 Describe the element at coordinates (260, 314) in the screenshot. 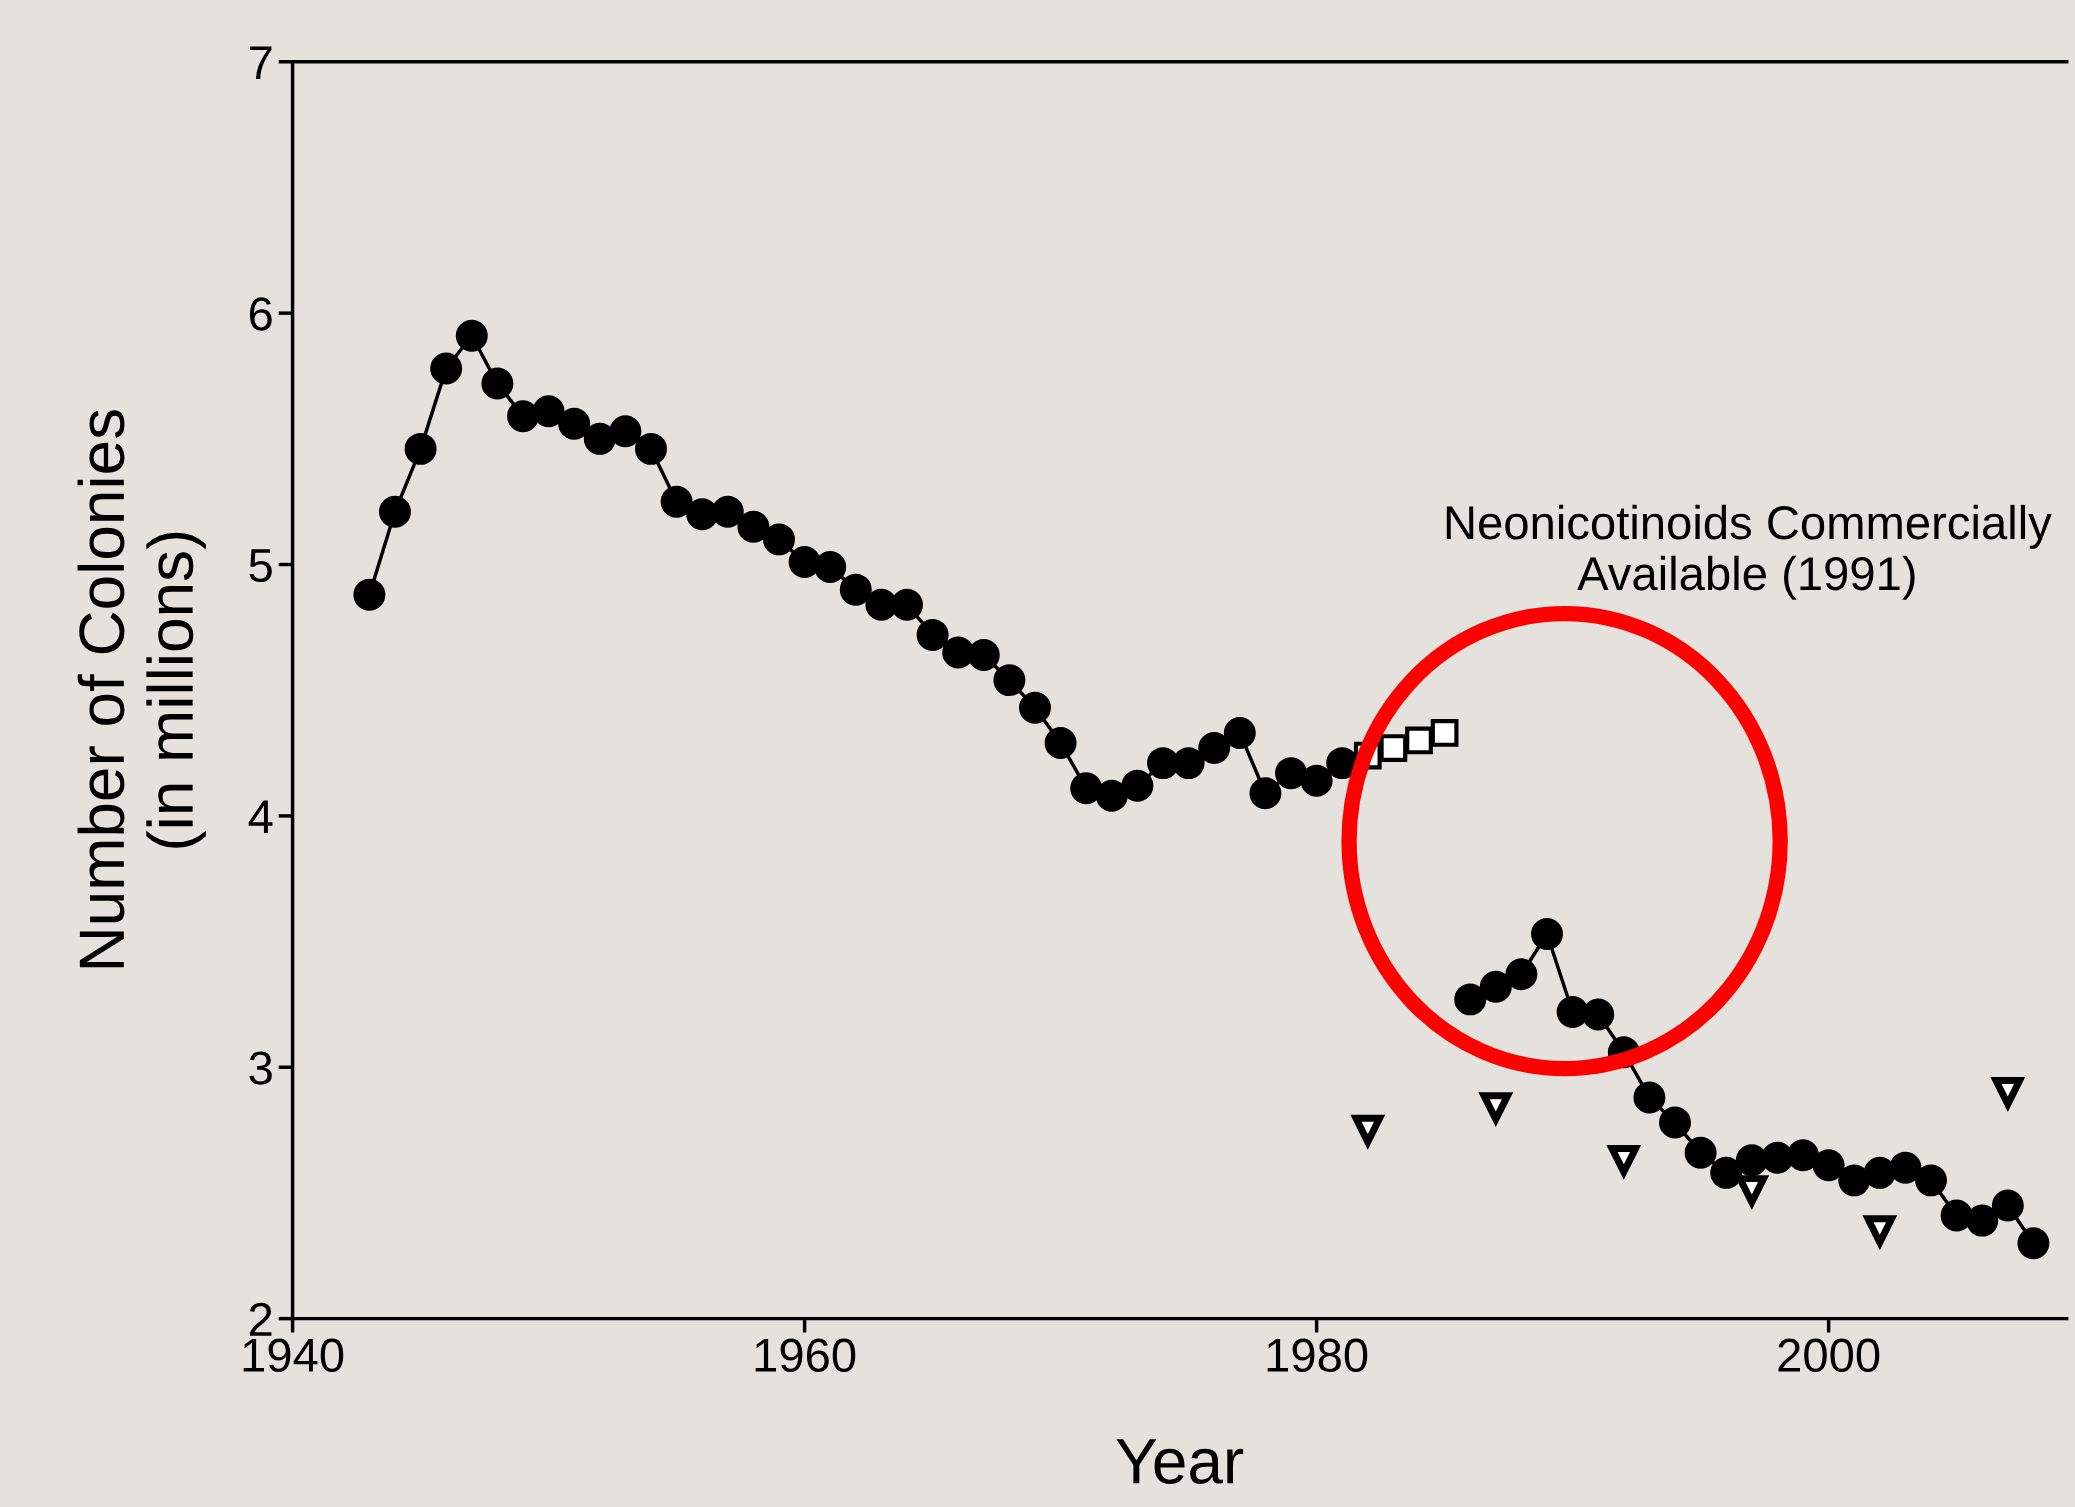

I see `y-tick-label: 6` at that location.